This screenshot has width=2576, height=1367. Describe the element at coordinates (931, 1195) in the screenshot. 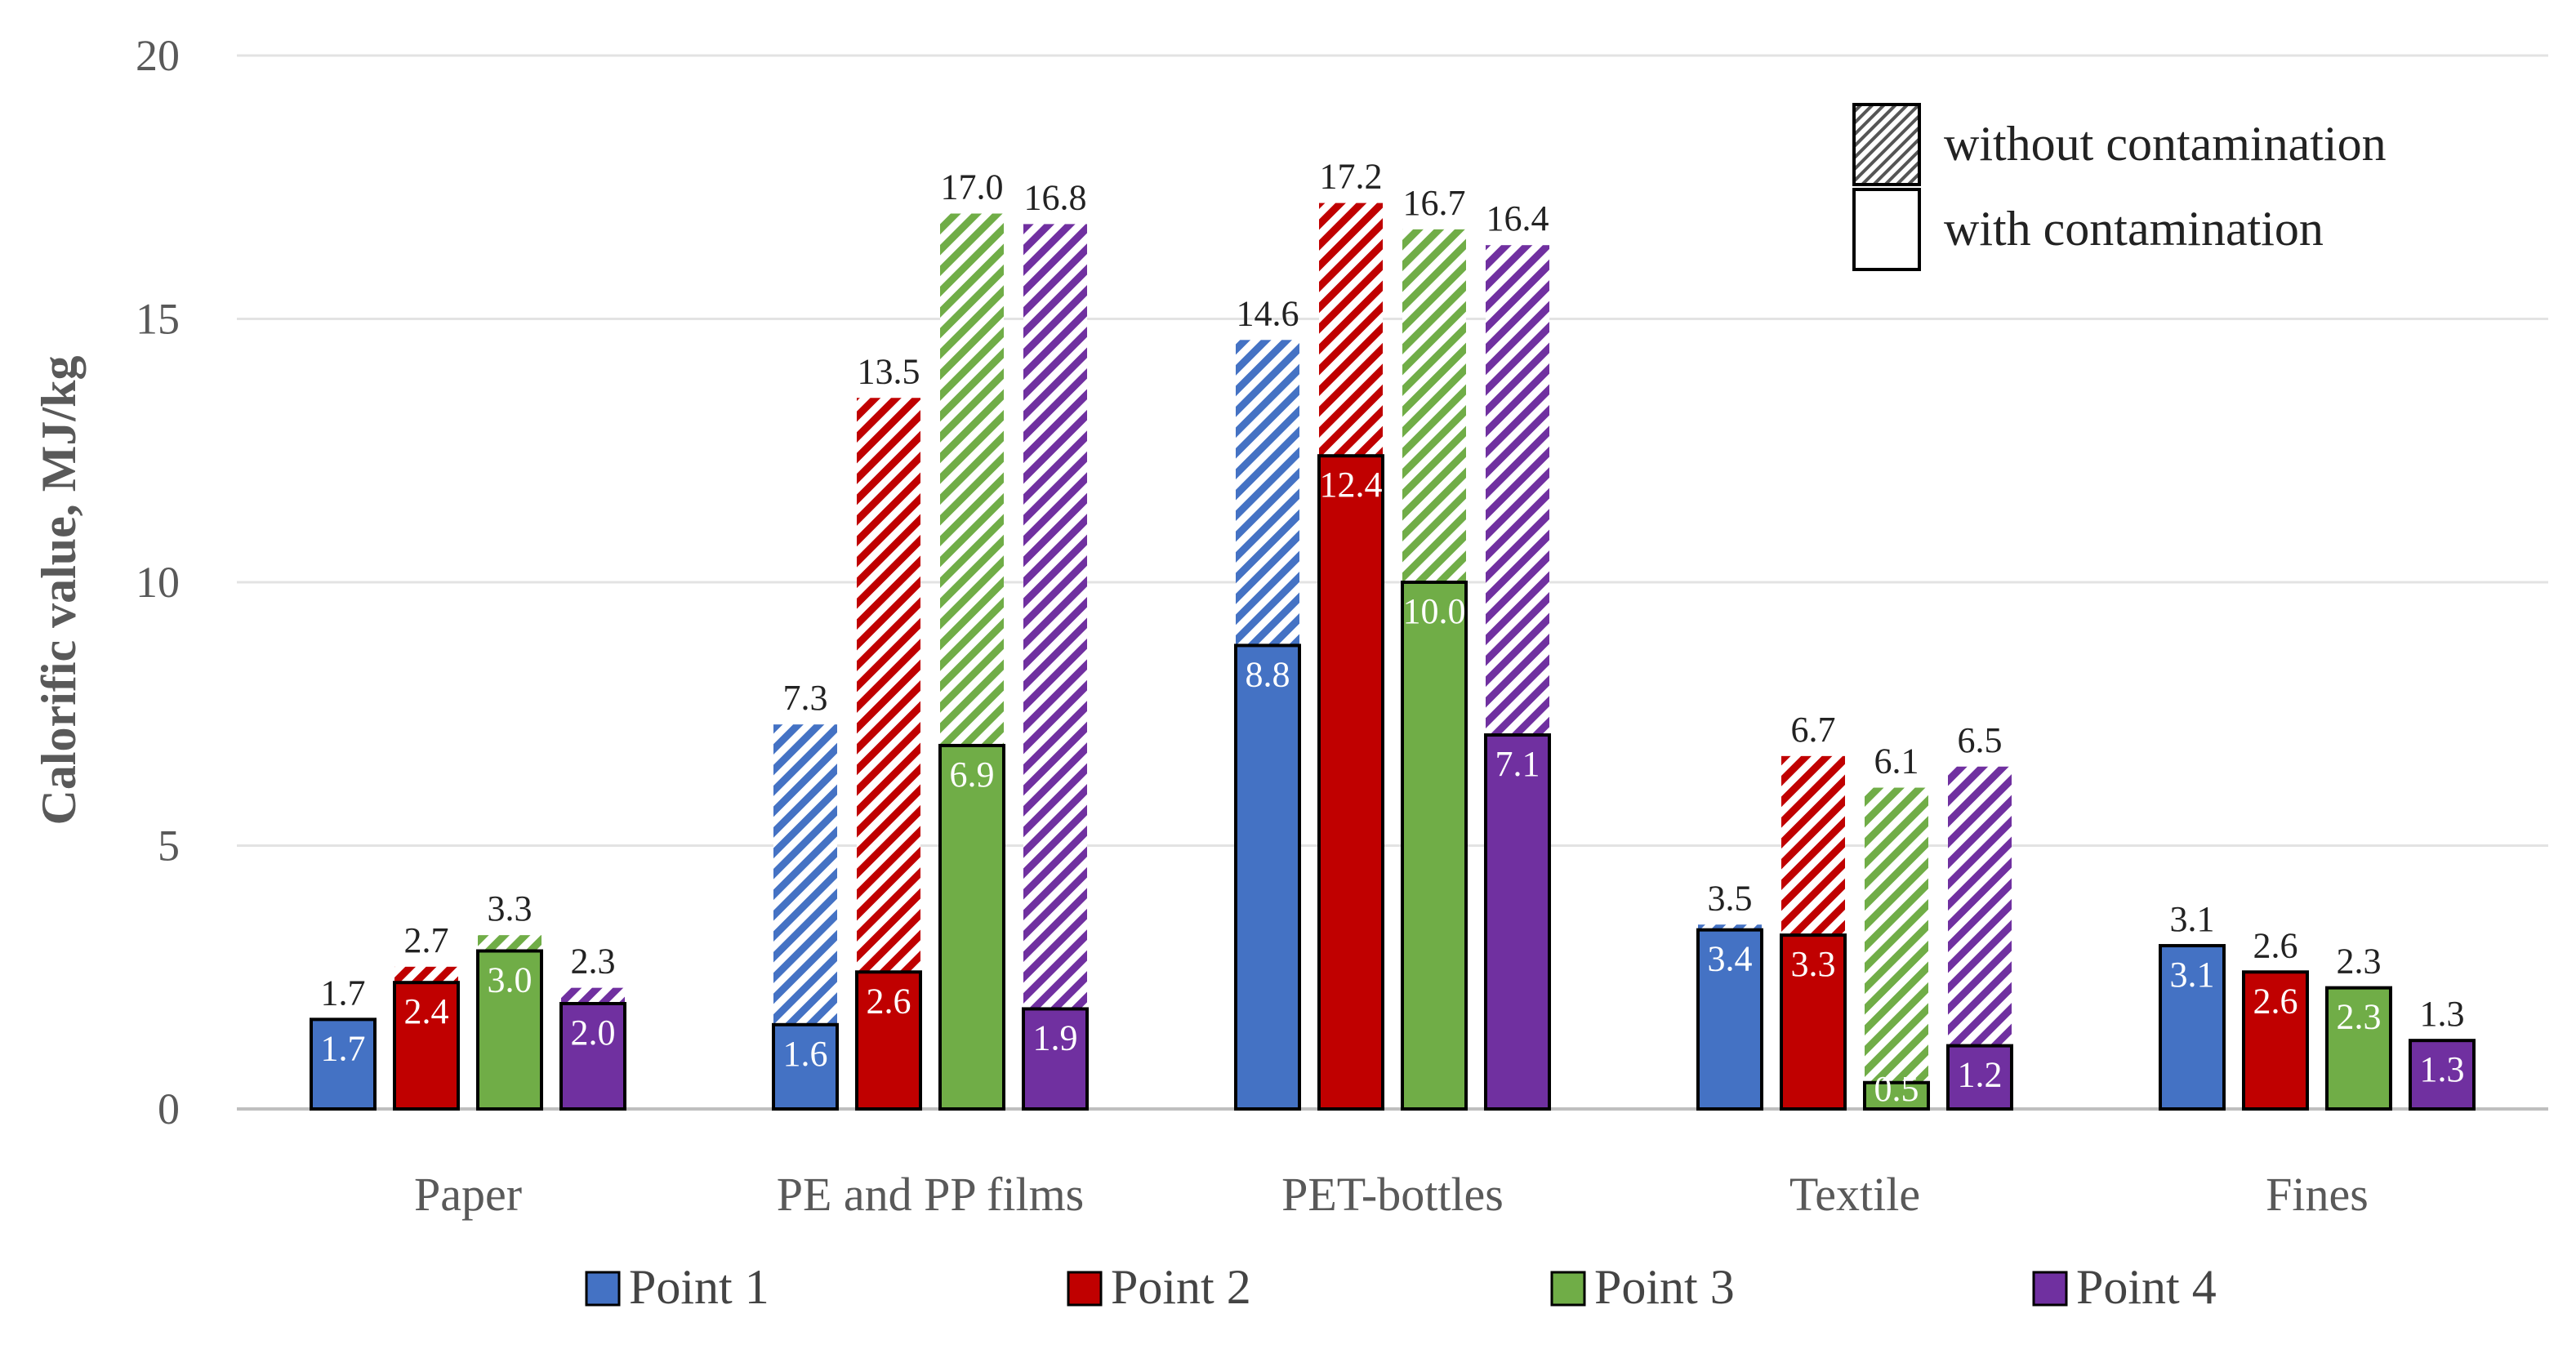

I see `x-category-label: PE and PP films` at that location.